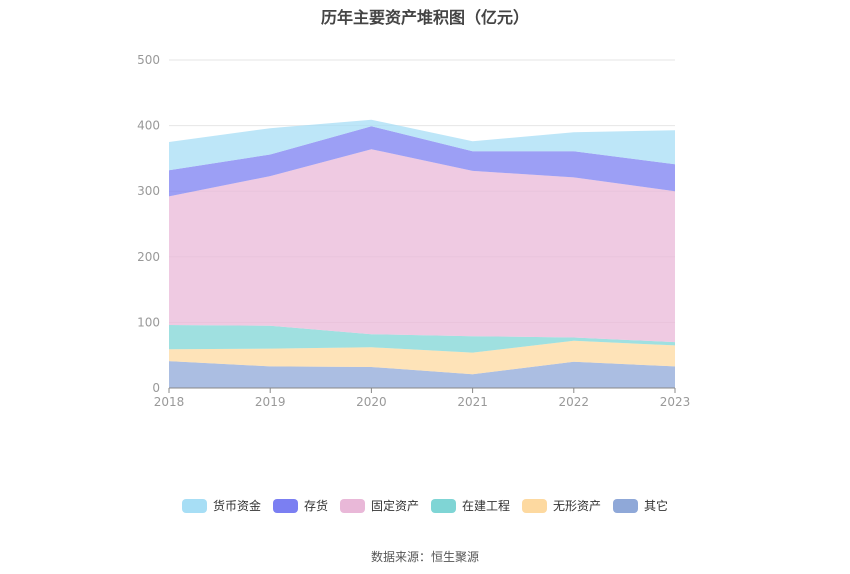 This screenshot has width=850, height=574. Describe the element at coordinates (169, 402) in the screenshot. I see `x-tick-label: 2018` at that location.